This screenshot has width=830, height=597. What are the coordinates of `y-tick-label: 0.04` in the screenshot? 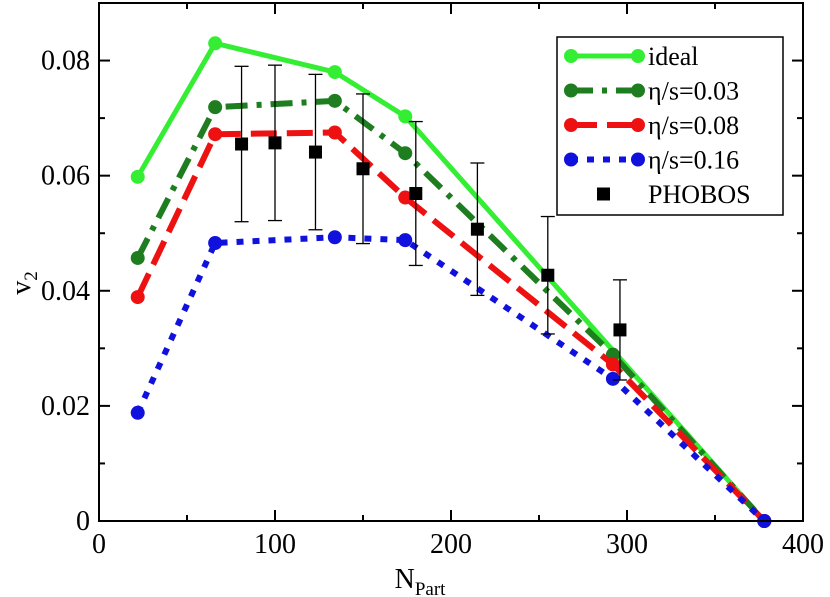 It's located at (65, 291).